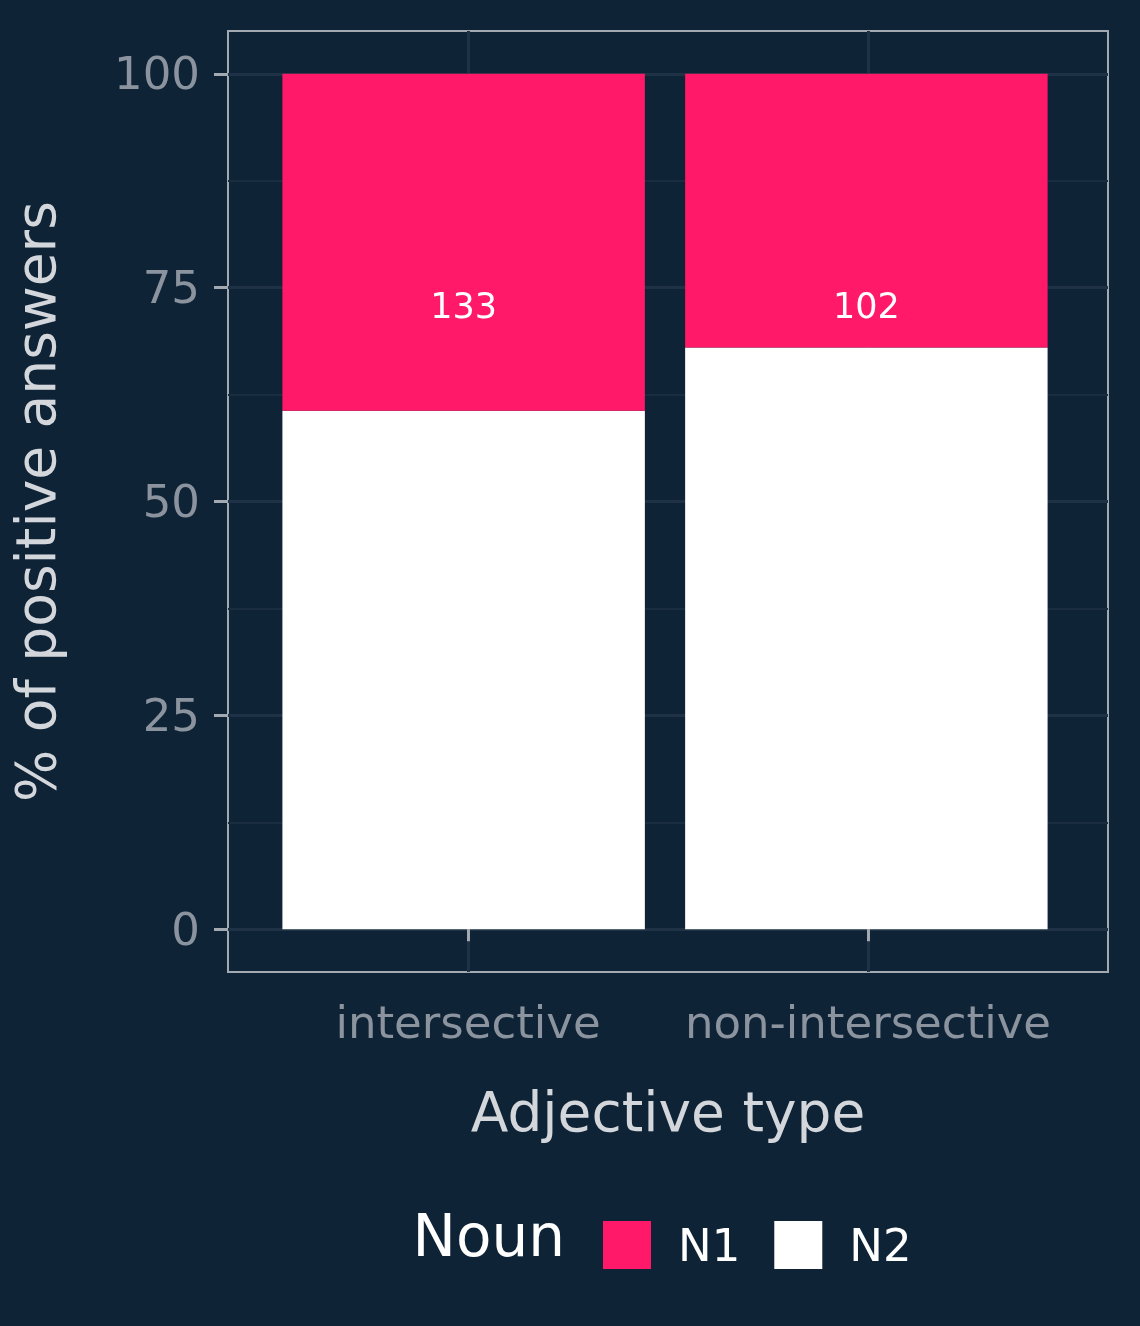 Image resolution: width=1140 pixels, height=1326 pixels. What do you see at coordinates (185, 929) in the screenshot?
I see `y-tick-label: 0` at bounding box center [185, 929].